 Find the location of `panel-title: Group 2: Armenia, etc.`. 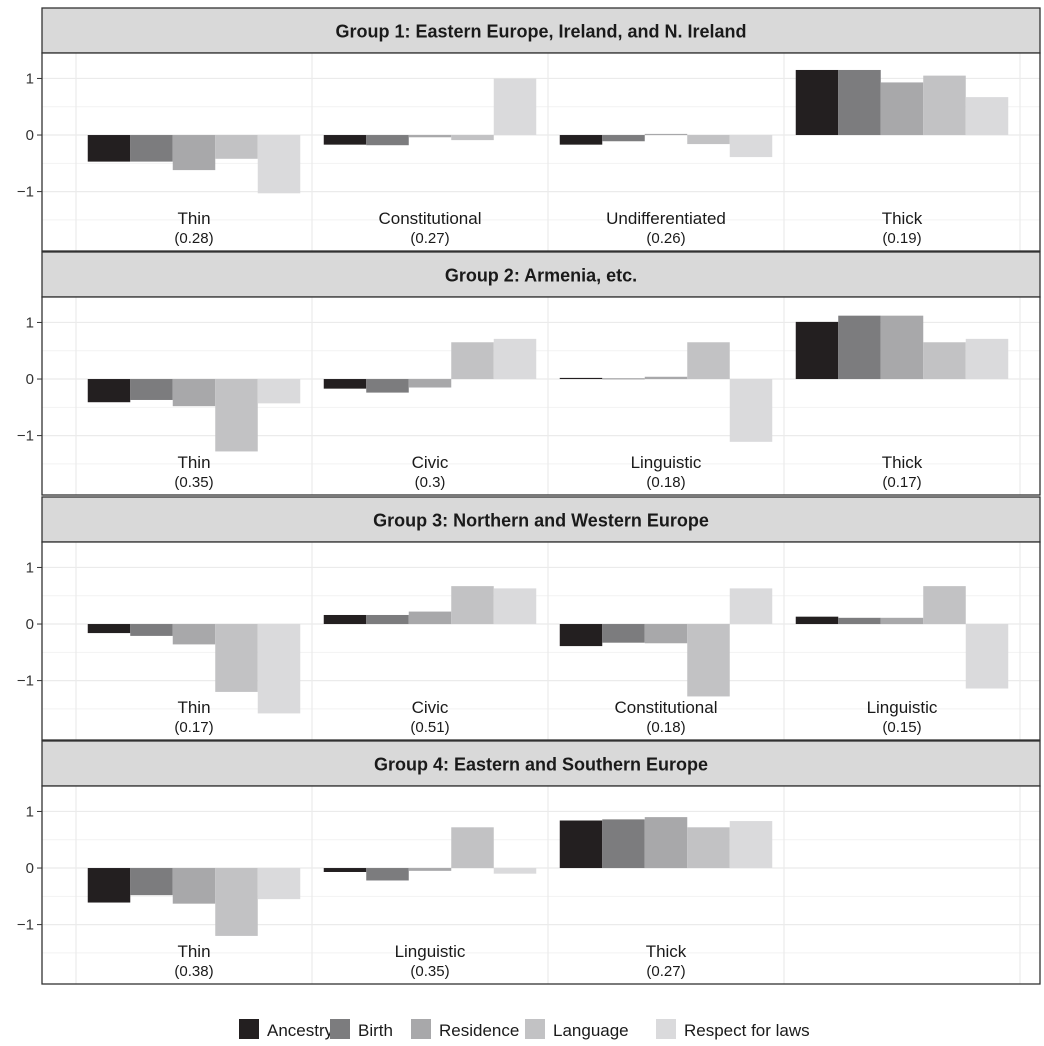

panel-title: Group 2: Armenia, etc. is located at coordinates (541, 276).